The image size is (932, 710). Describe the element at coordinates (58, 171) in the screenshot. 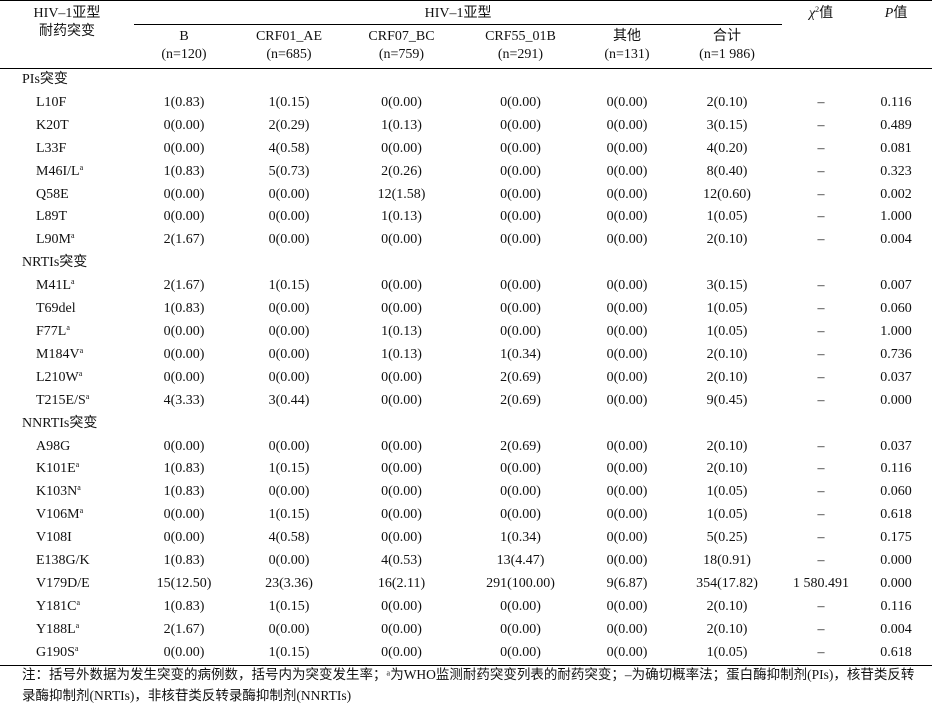

I see `mutation-name: M46I/L` at that location.